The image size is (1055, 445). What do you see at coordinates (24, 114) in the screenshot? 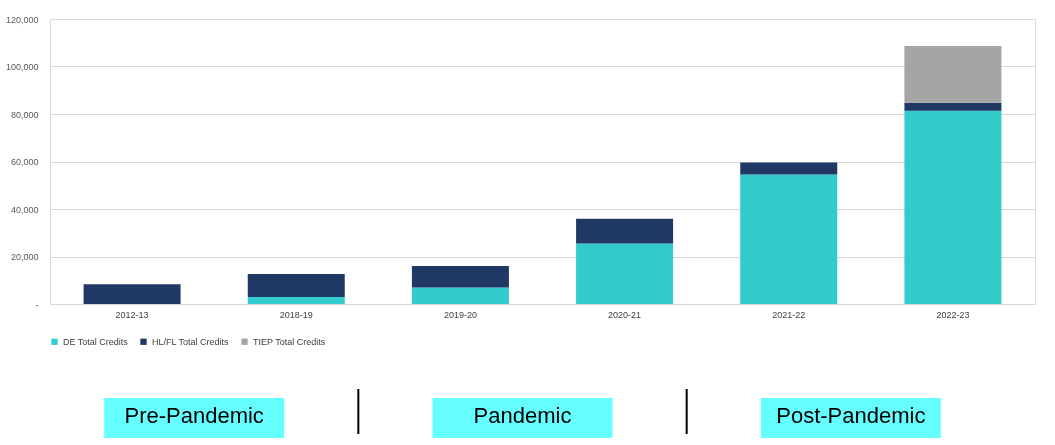
I see `y-tick-label: 80,000` at bounding box center [24, 114].